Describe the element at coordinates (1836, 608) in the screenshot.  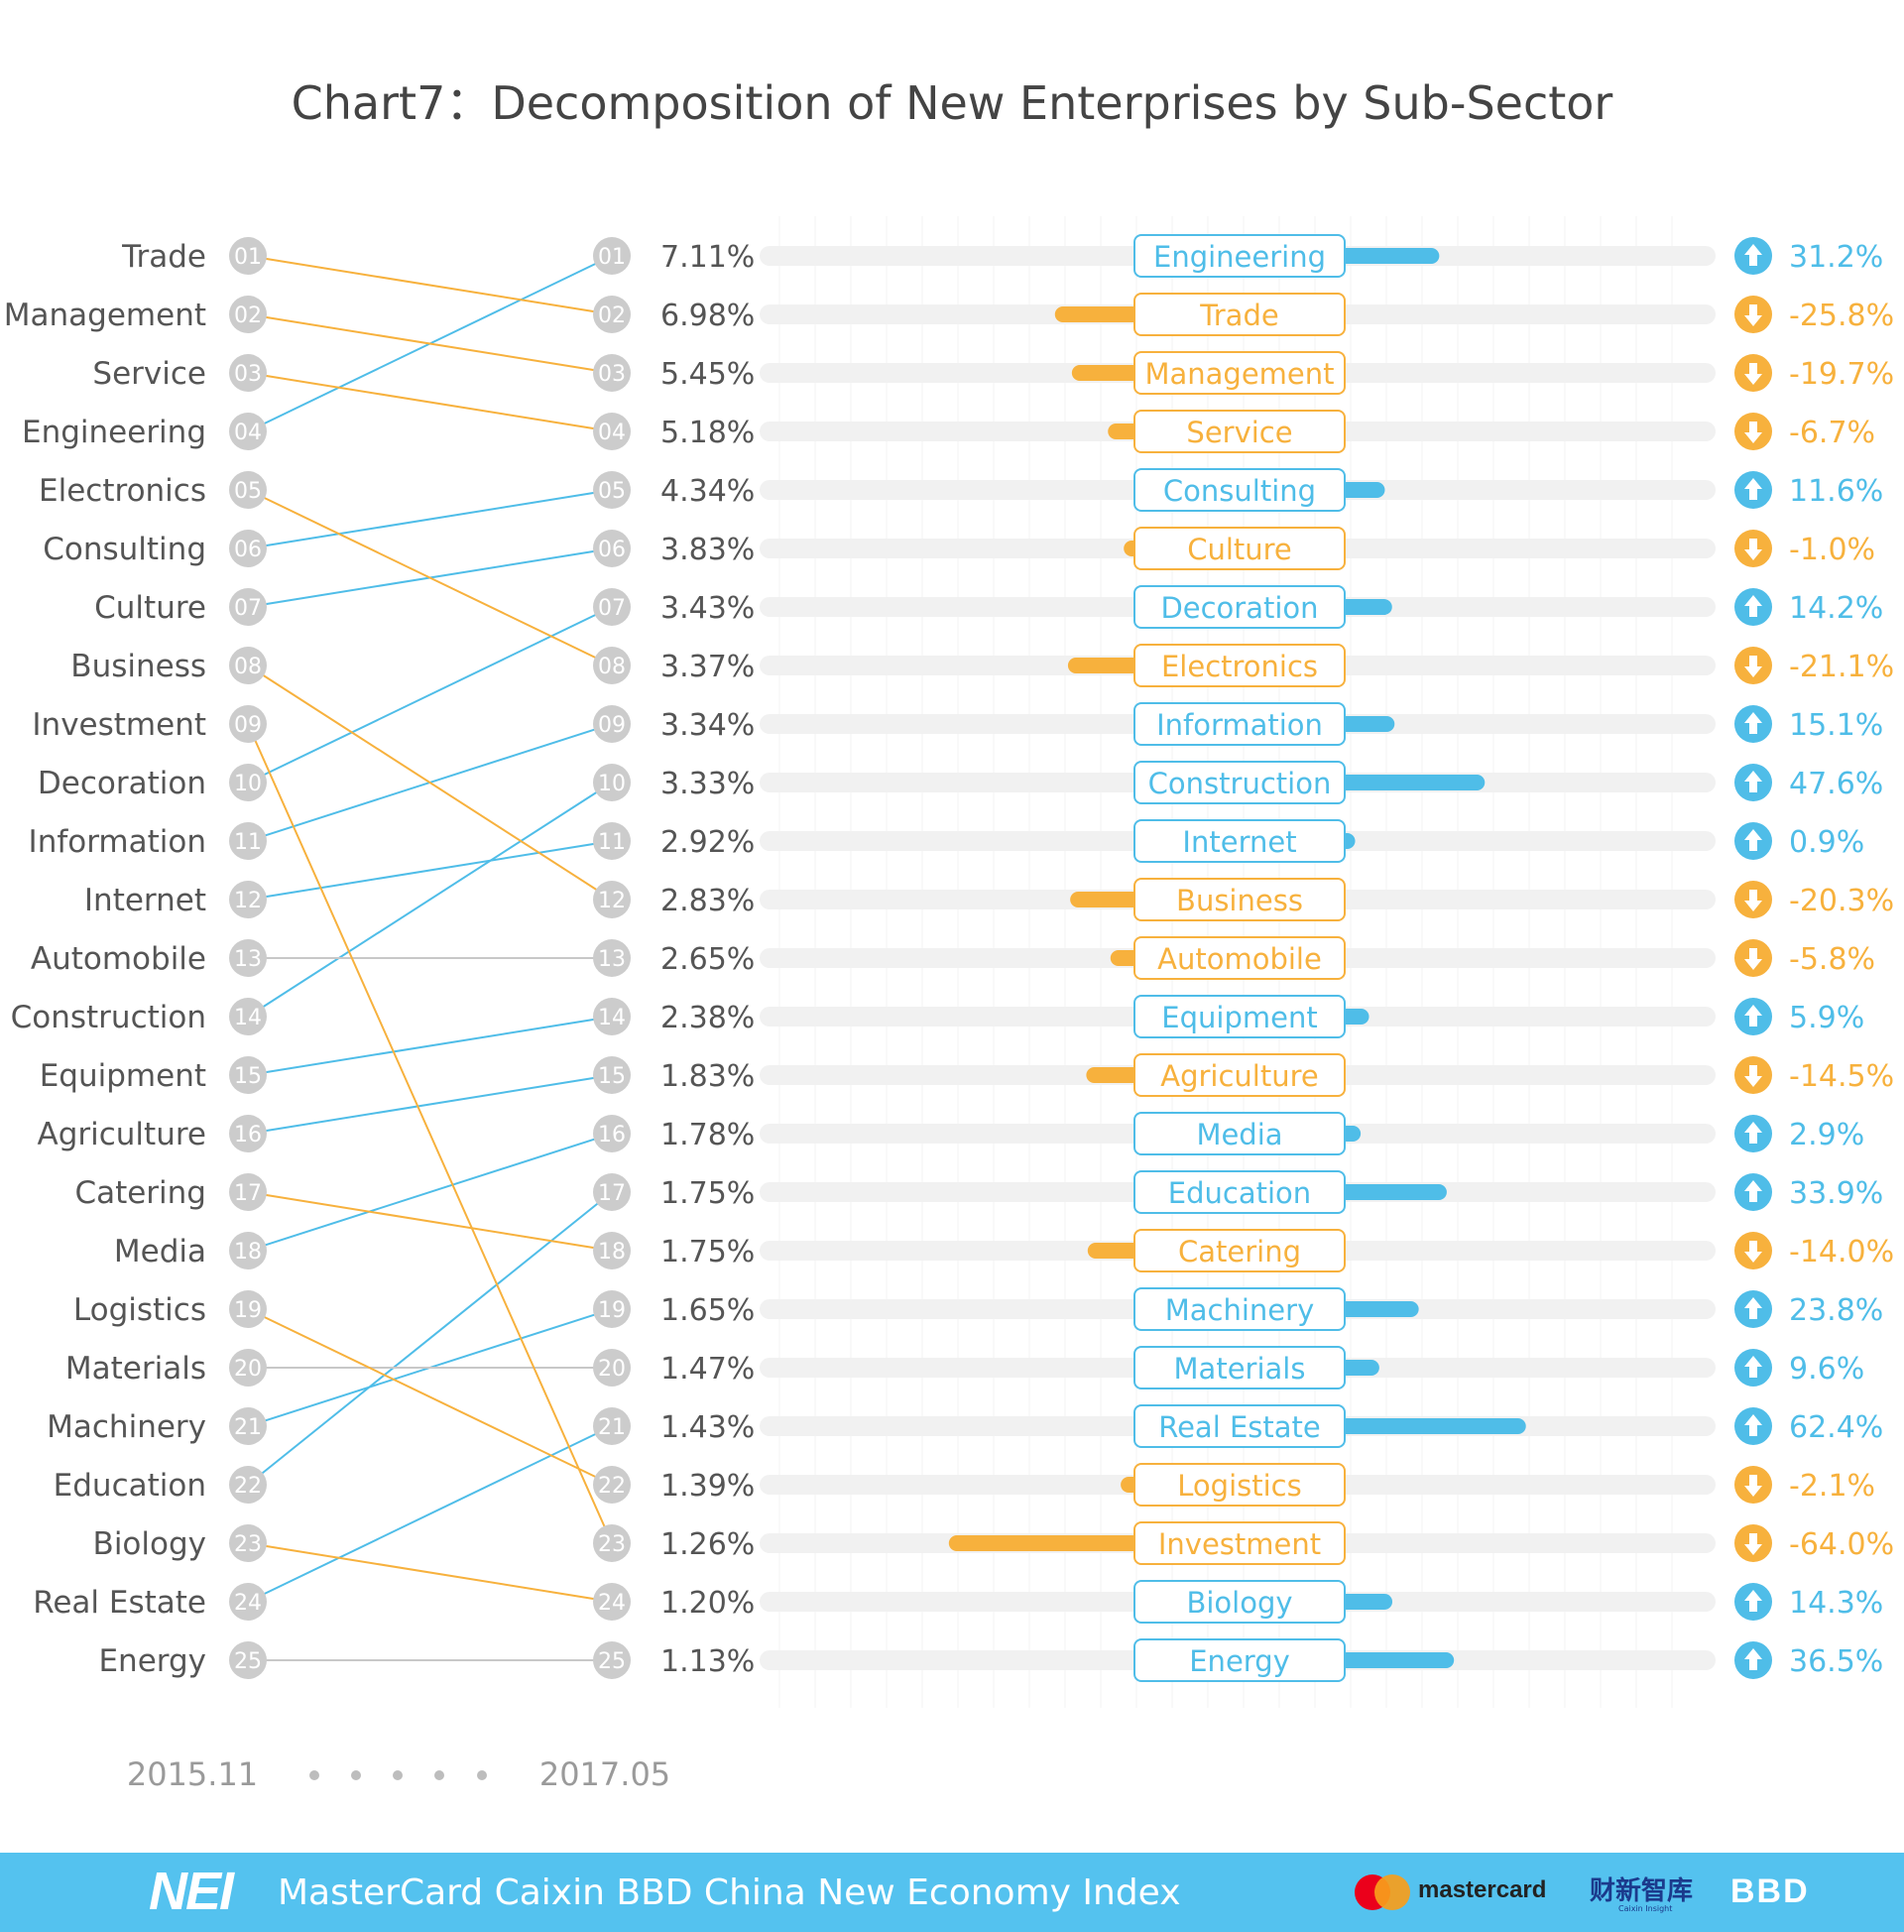
I see `change-value: 14.2%` at that location.